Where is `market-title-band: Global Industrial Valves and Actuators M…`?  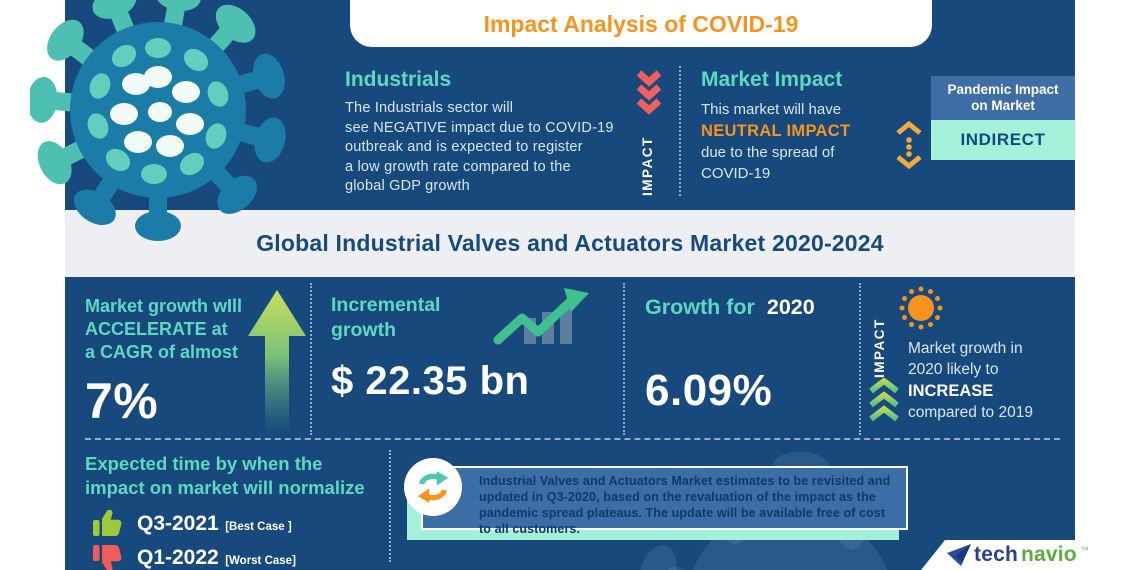 market-title-band: Global Industrial Valves and Actuators M… is located at coordinates (570, 243).